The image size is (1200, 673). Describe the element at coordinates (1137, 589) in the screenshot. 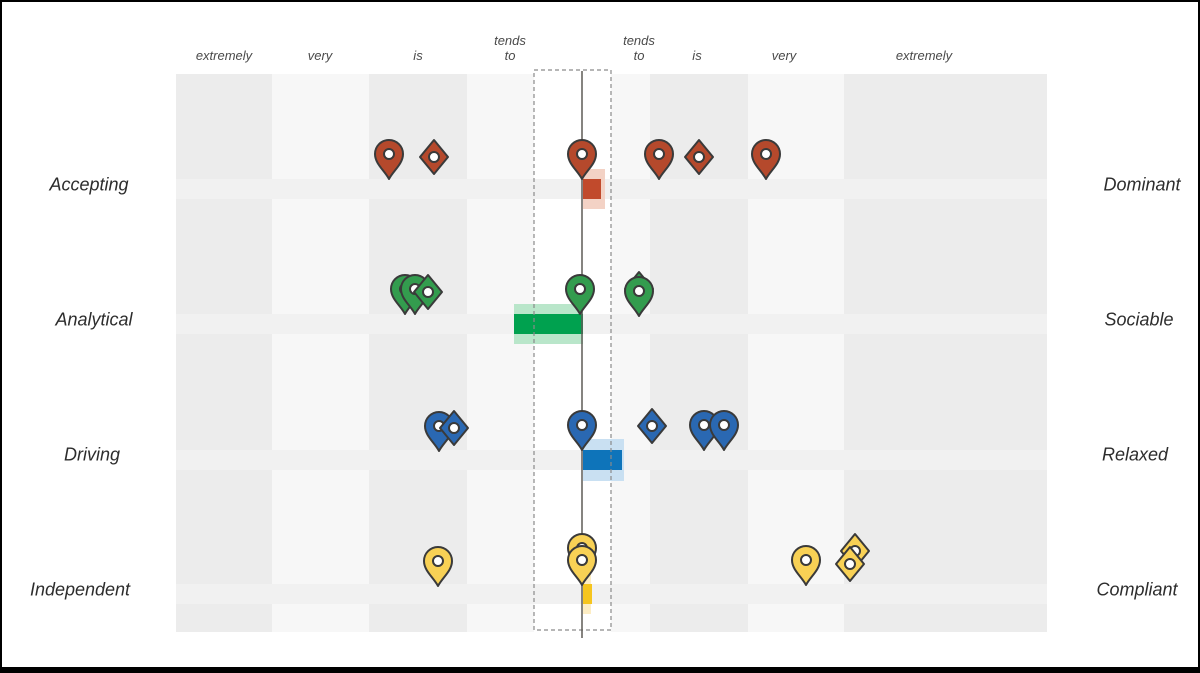

I see `row-label-right: Compliant` at that location.